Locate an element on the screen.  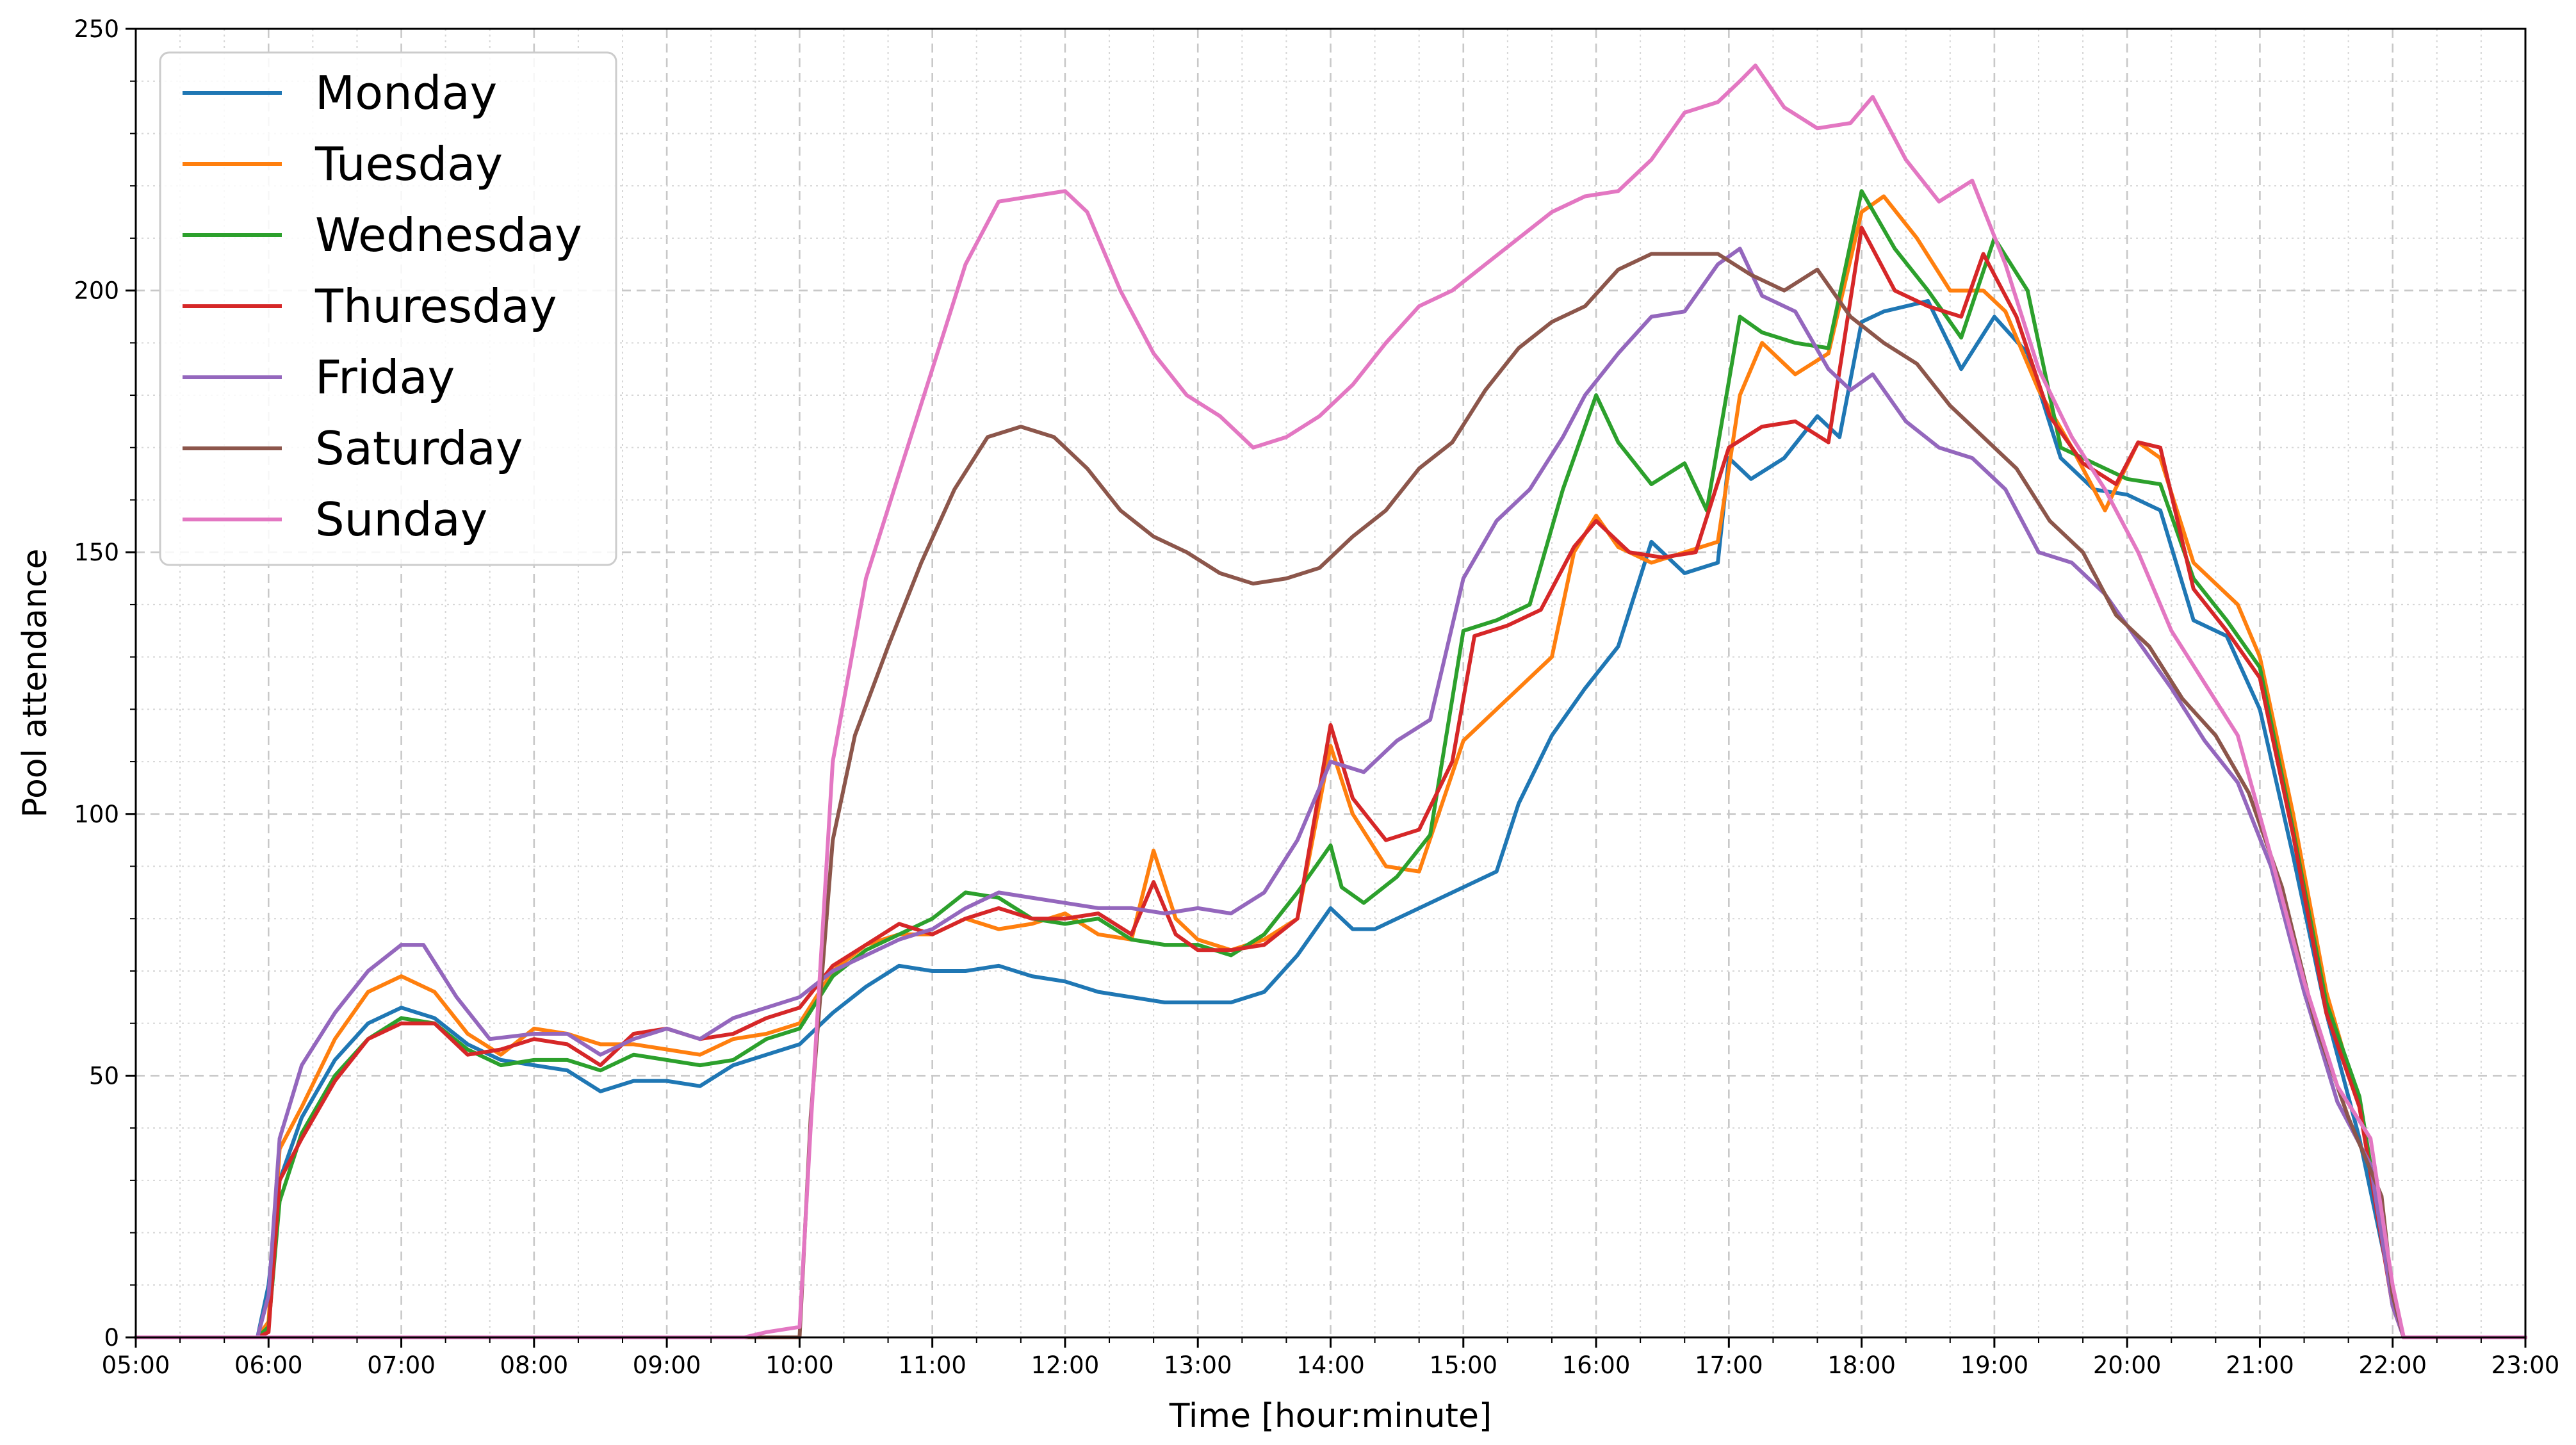
x-tick-label: 17:00 is located at coordinates (1729, 1365).